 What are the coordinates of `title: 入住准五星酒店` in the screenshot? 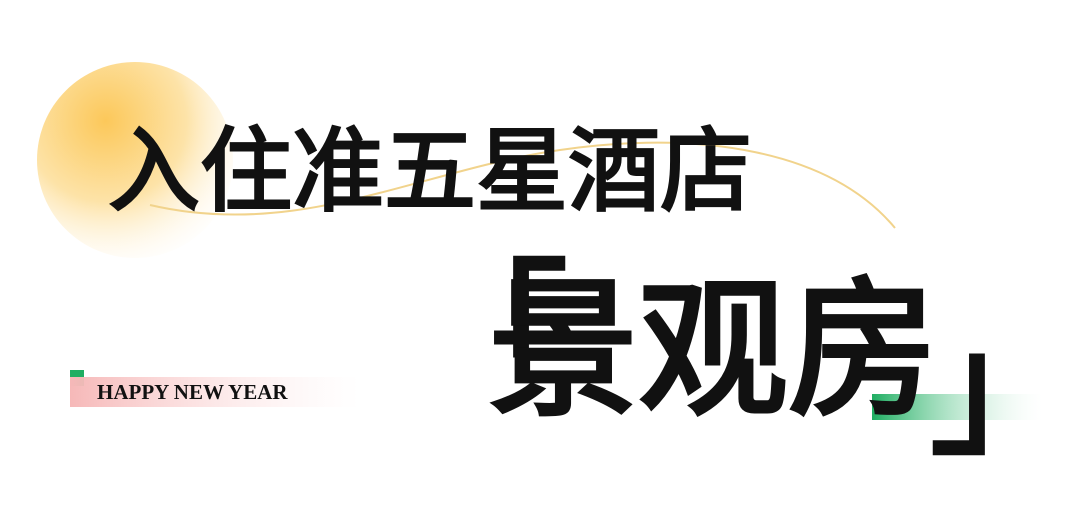 It's located at (430, 172).